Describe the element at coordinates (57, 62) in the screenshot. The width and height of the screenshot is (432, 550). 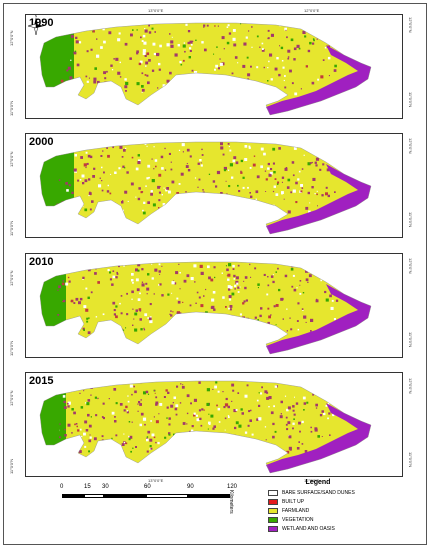
I see `vegetation-area` at that location.